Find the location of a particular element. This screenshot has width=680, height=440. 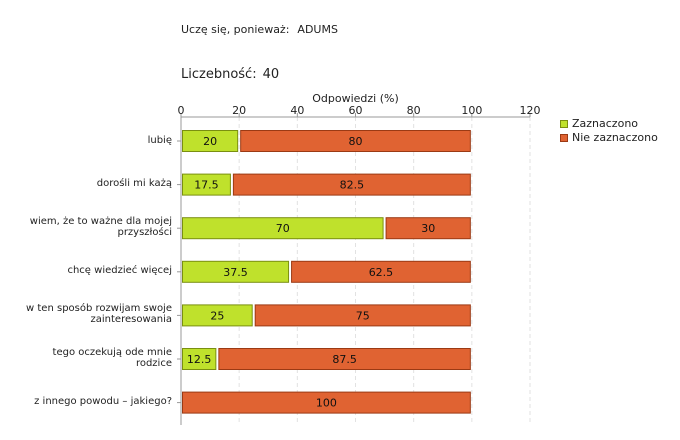

bar-value-label: 80 is located at coordinates (356, 141).